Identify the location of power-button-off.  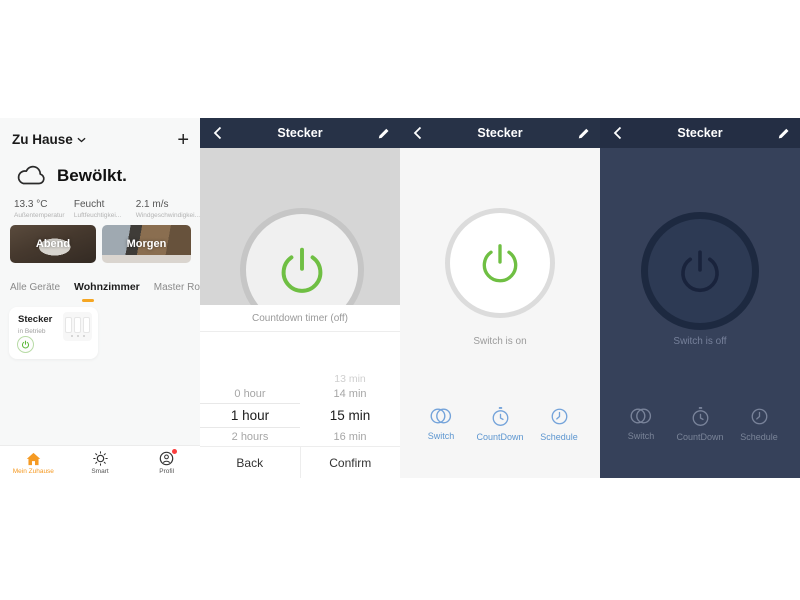
(700, 271).